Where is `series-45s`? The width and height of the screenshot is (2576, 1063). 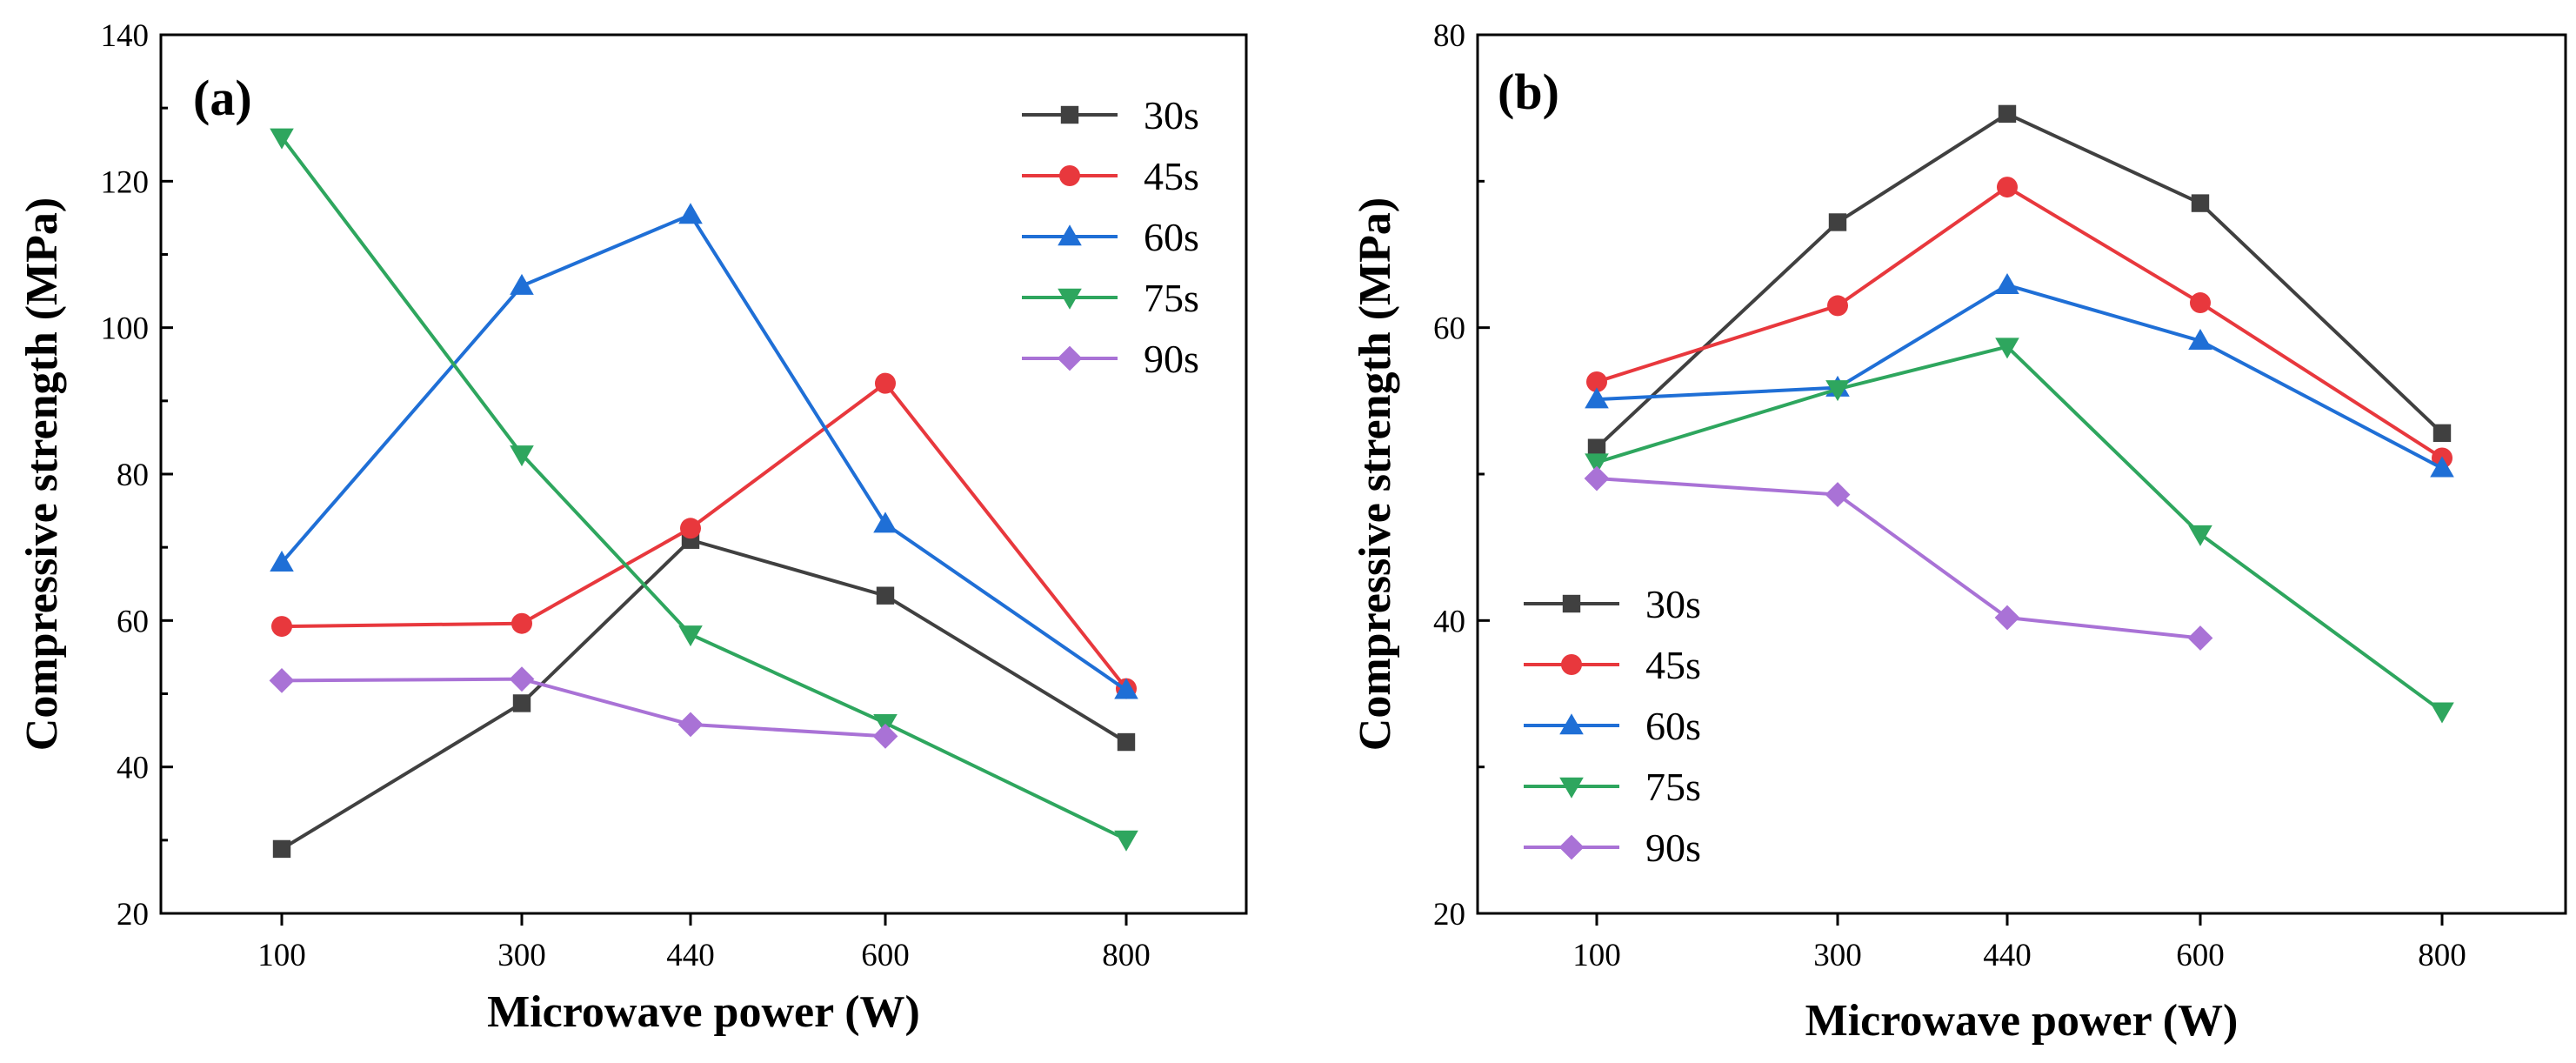
series-45s is located at coordinates (704, 535).